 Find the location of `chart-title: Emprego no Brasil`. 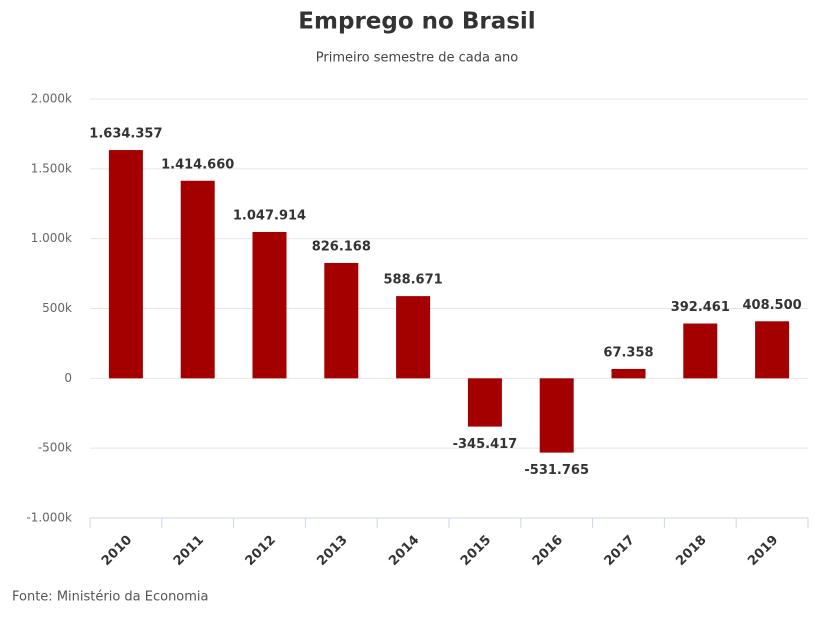

chart-title: Emprego no Brasil is located at coordinates (416, 22).